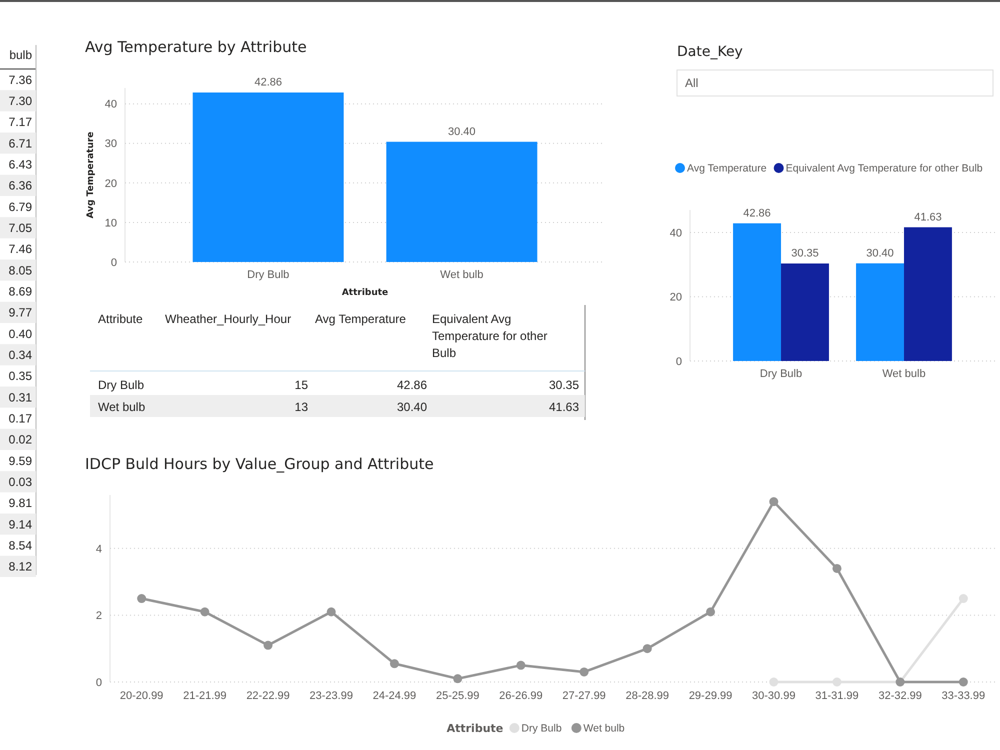  I want to click on x-tick-label: 32-32.99, so click(900, 696).